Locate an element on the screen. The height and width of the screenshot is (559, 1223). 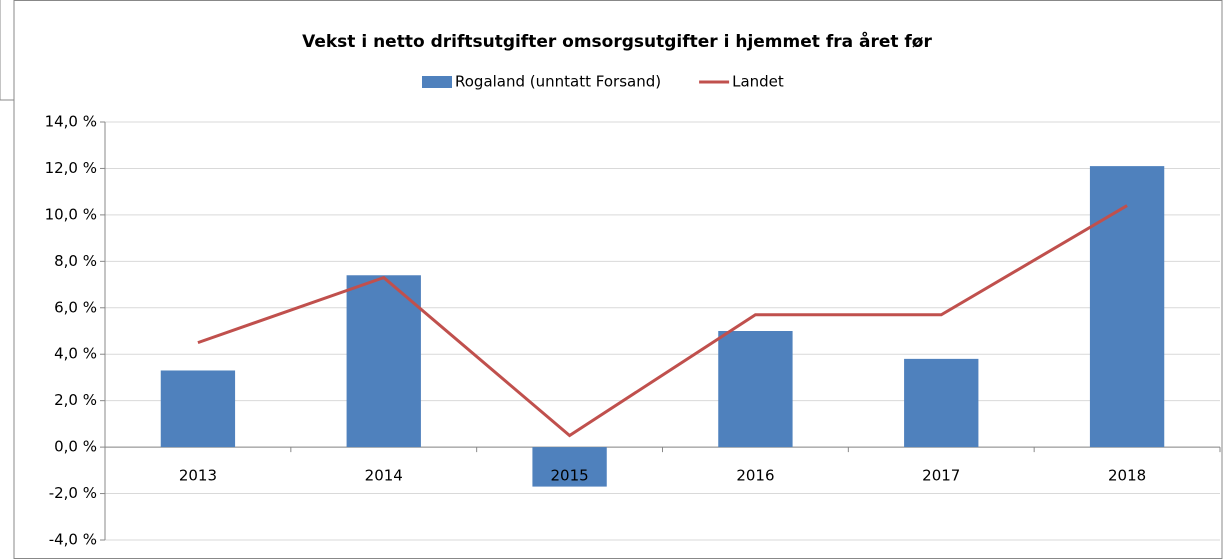
legend-swatch is located at coordinates (437, 82).